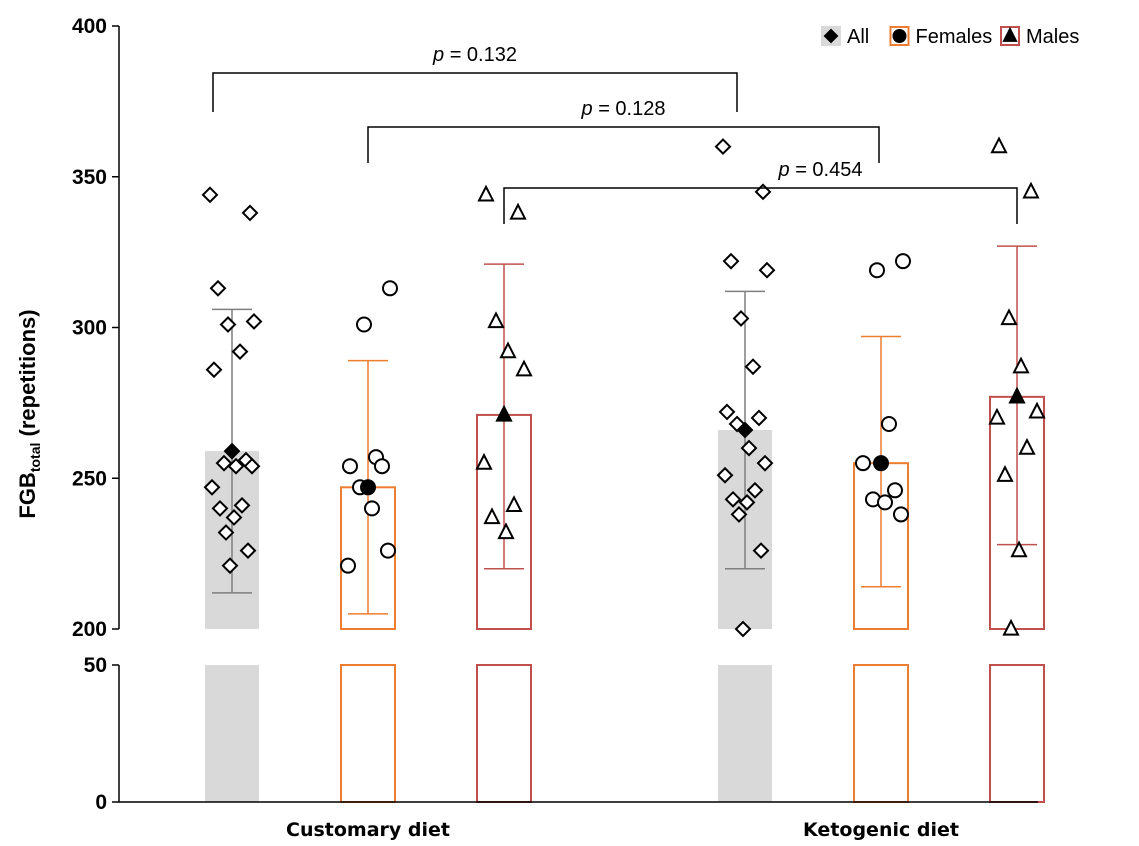 The image size is (1139, 846). I want to click on y-tick-label: 300, so click(89, 328).